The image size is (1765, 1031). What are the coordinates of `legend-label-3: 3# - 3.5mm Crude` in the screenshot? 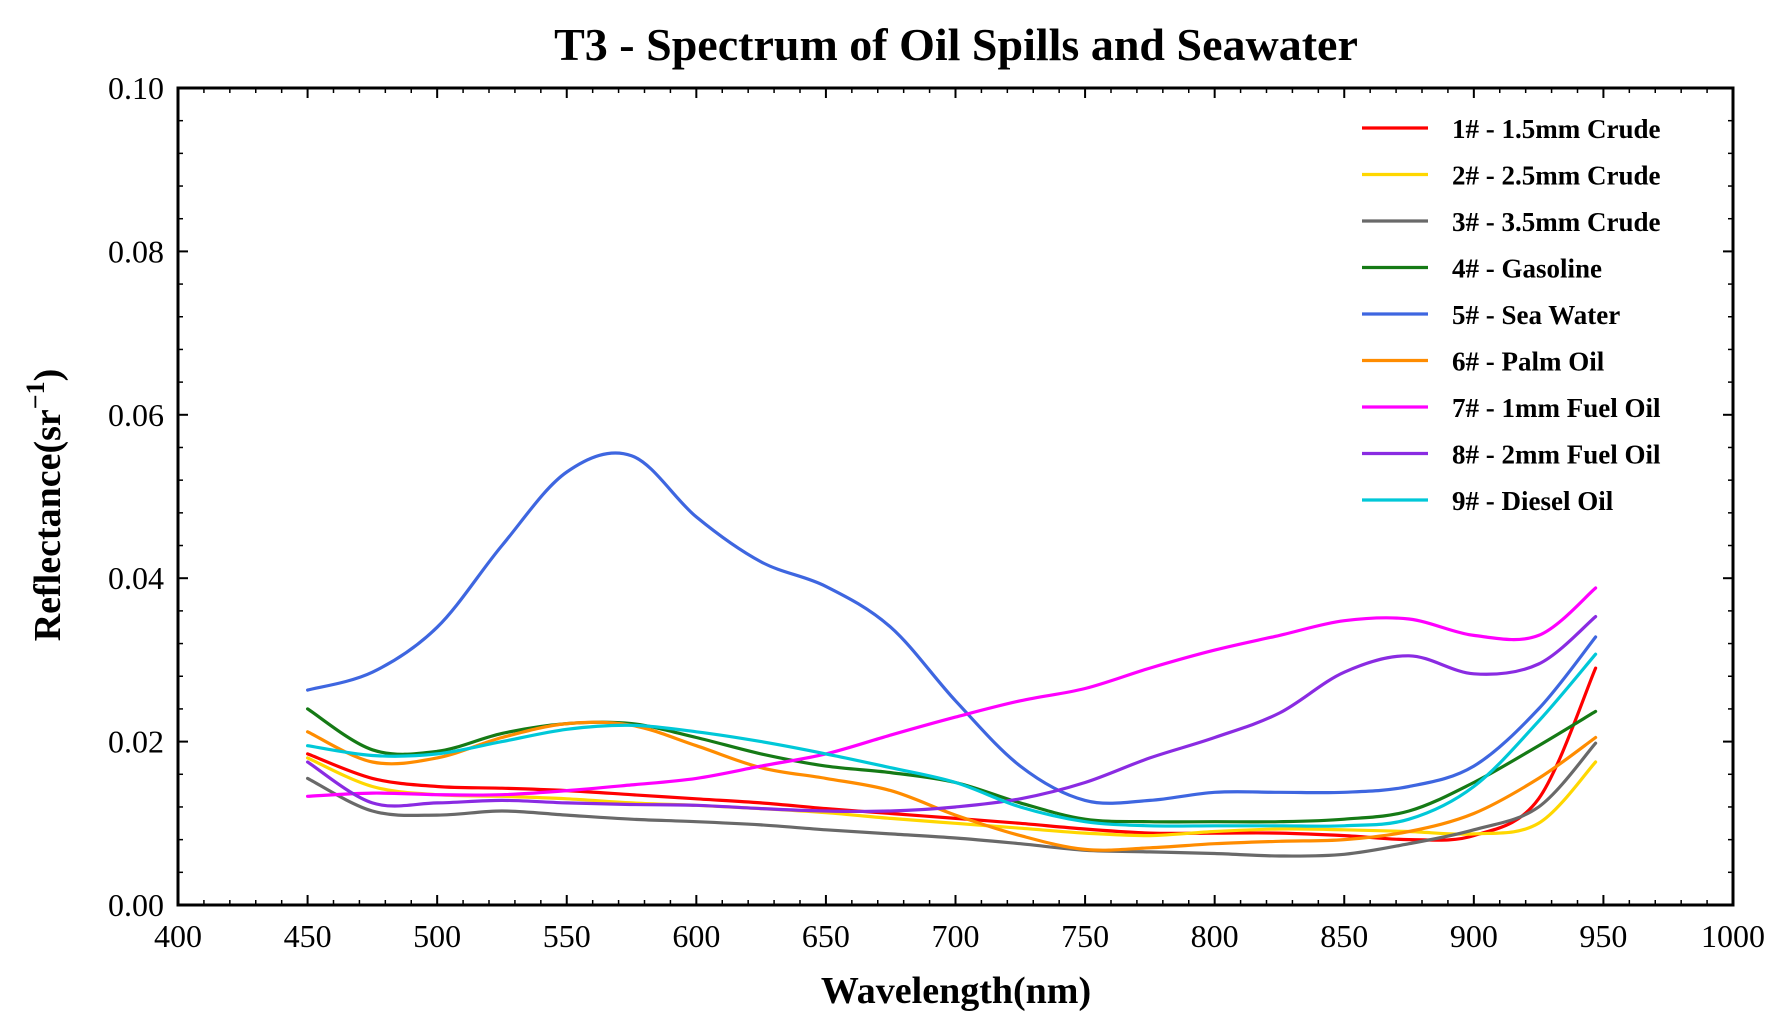 It's located at (1556, 222).